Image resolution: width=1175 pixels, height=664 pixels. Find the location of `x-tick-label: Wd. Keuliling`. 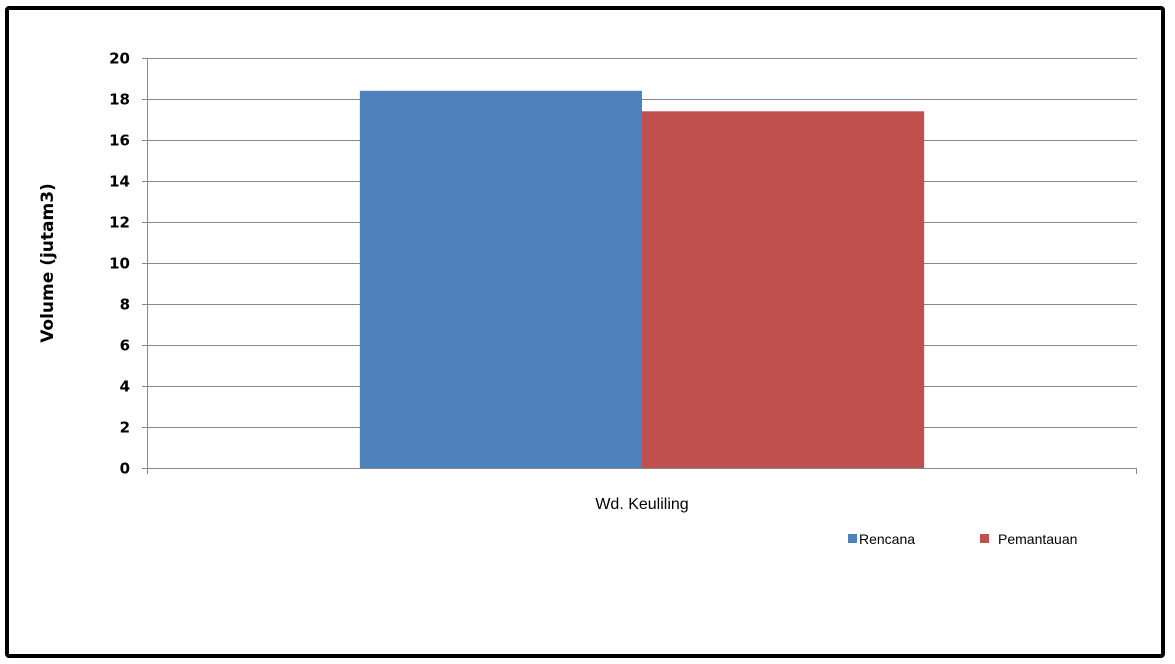

x-tick-label: Wd. Keuliling is located at coordinates (641, 504).